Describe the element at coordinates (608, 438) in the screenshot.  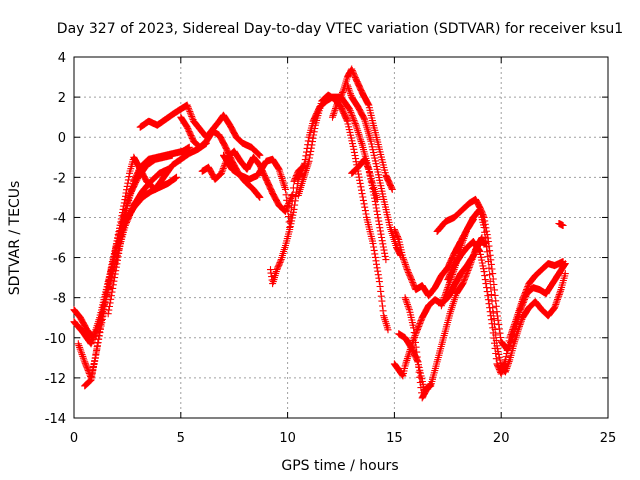
I see `x-tick-label: 25` at that location.